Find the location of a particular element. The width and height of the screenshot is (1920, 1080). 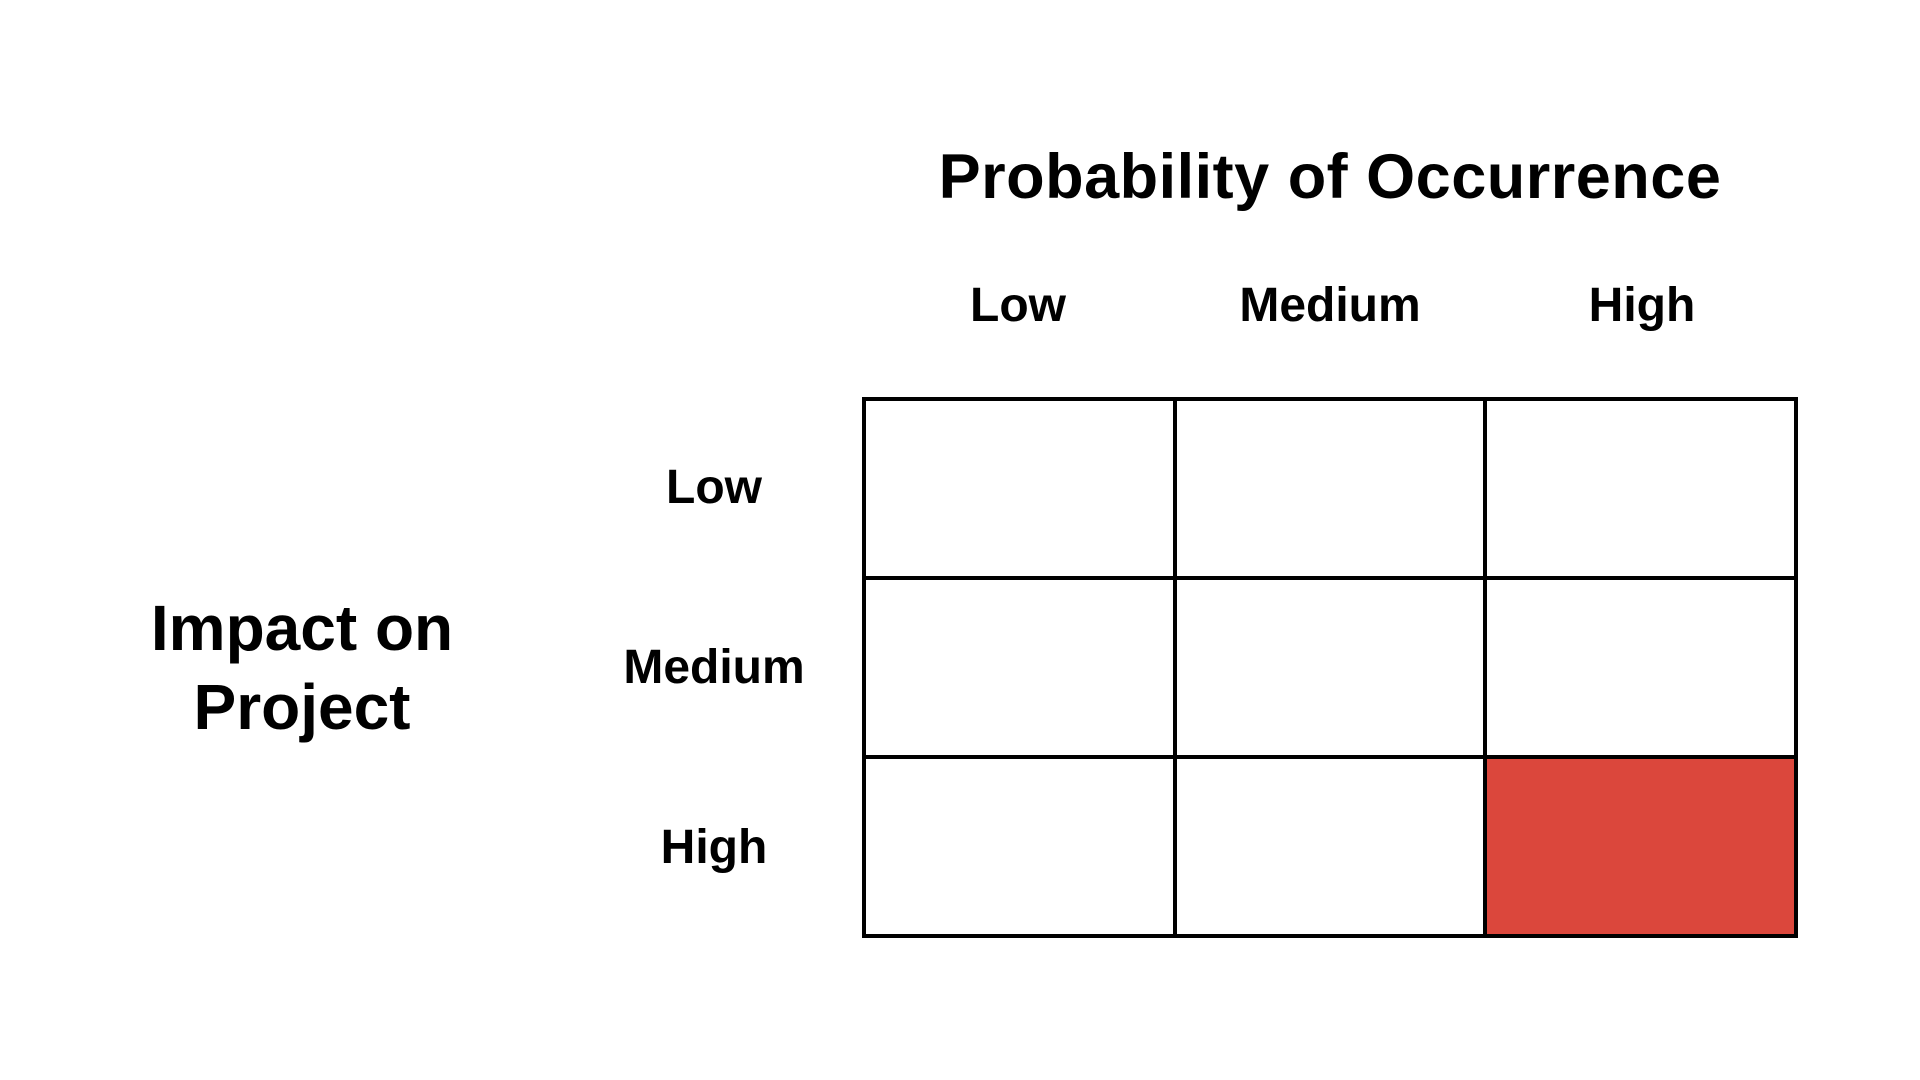

column-header-low: Low is located at coordinates (1018, 305).